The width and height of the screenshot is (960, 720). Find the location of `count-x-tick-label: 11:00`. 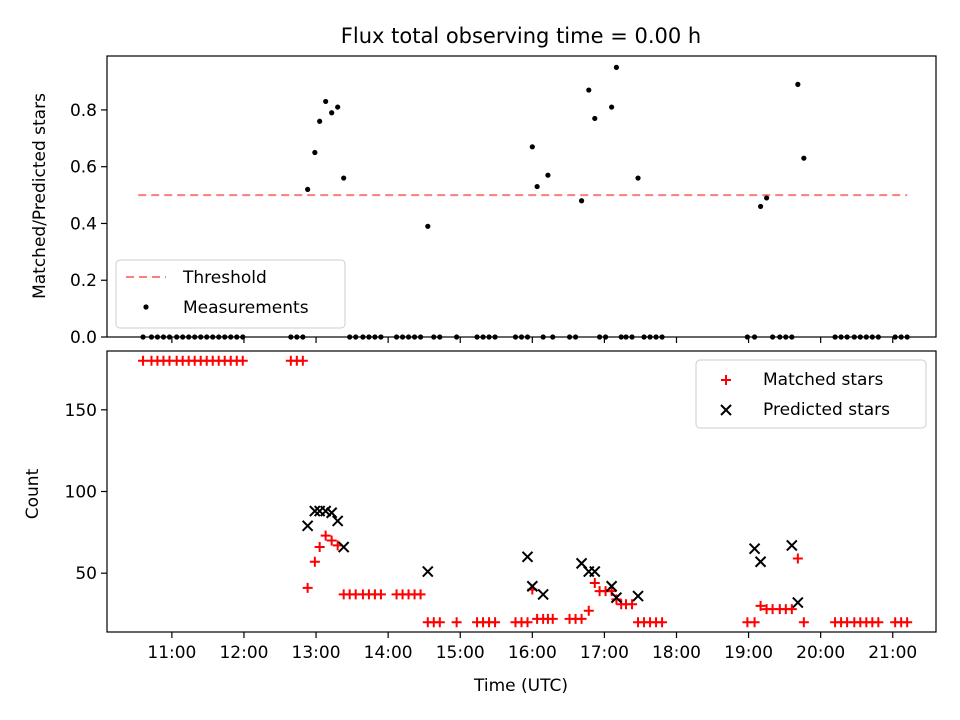

count-x-tick-label: 11:00 is located at coordinates (171, 653).